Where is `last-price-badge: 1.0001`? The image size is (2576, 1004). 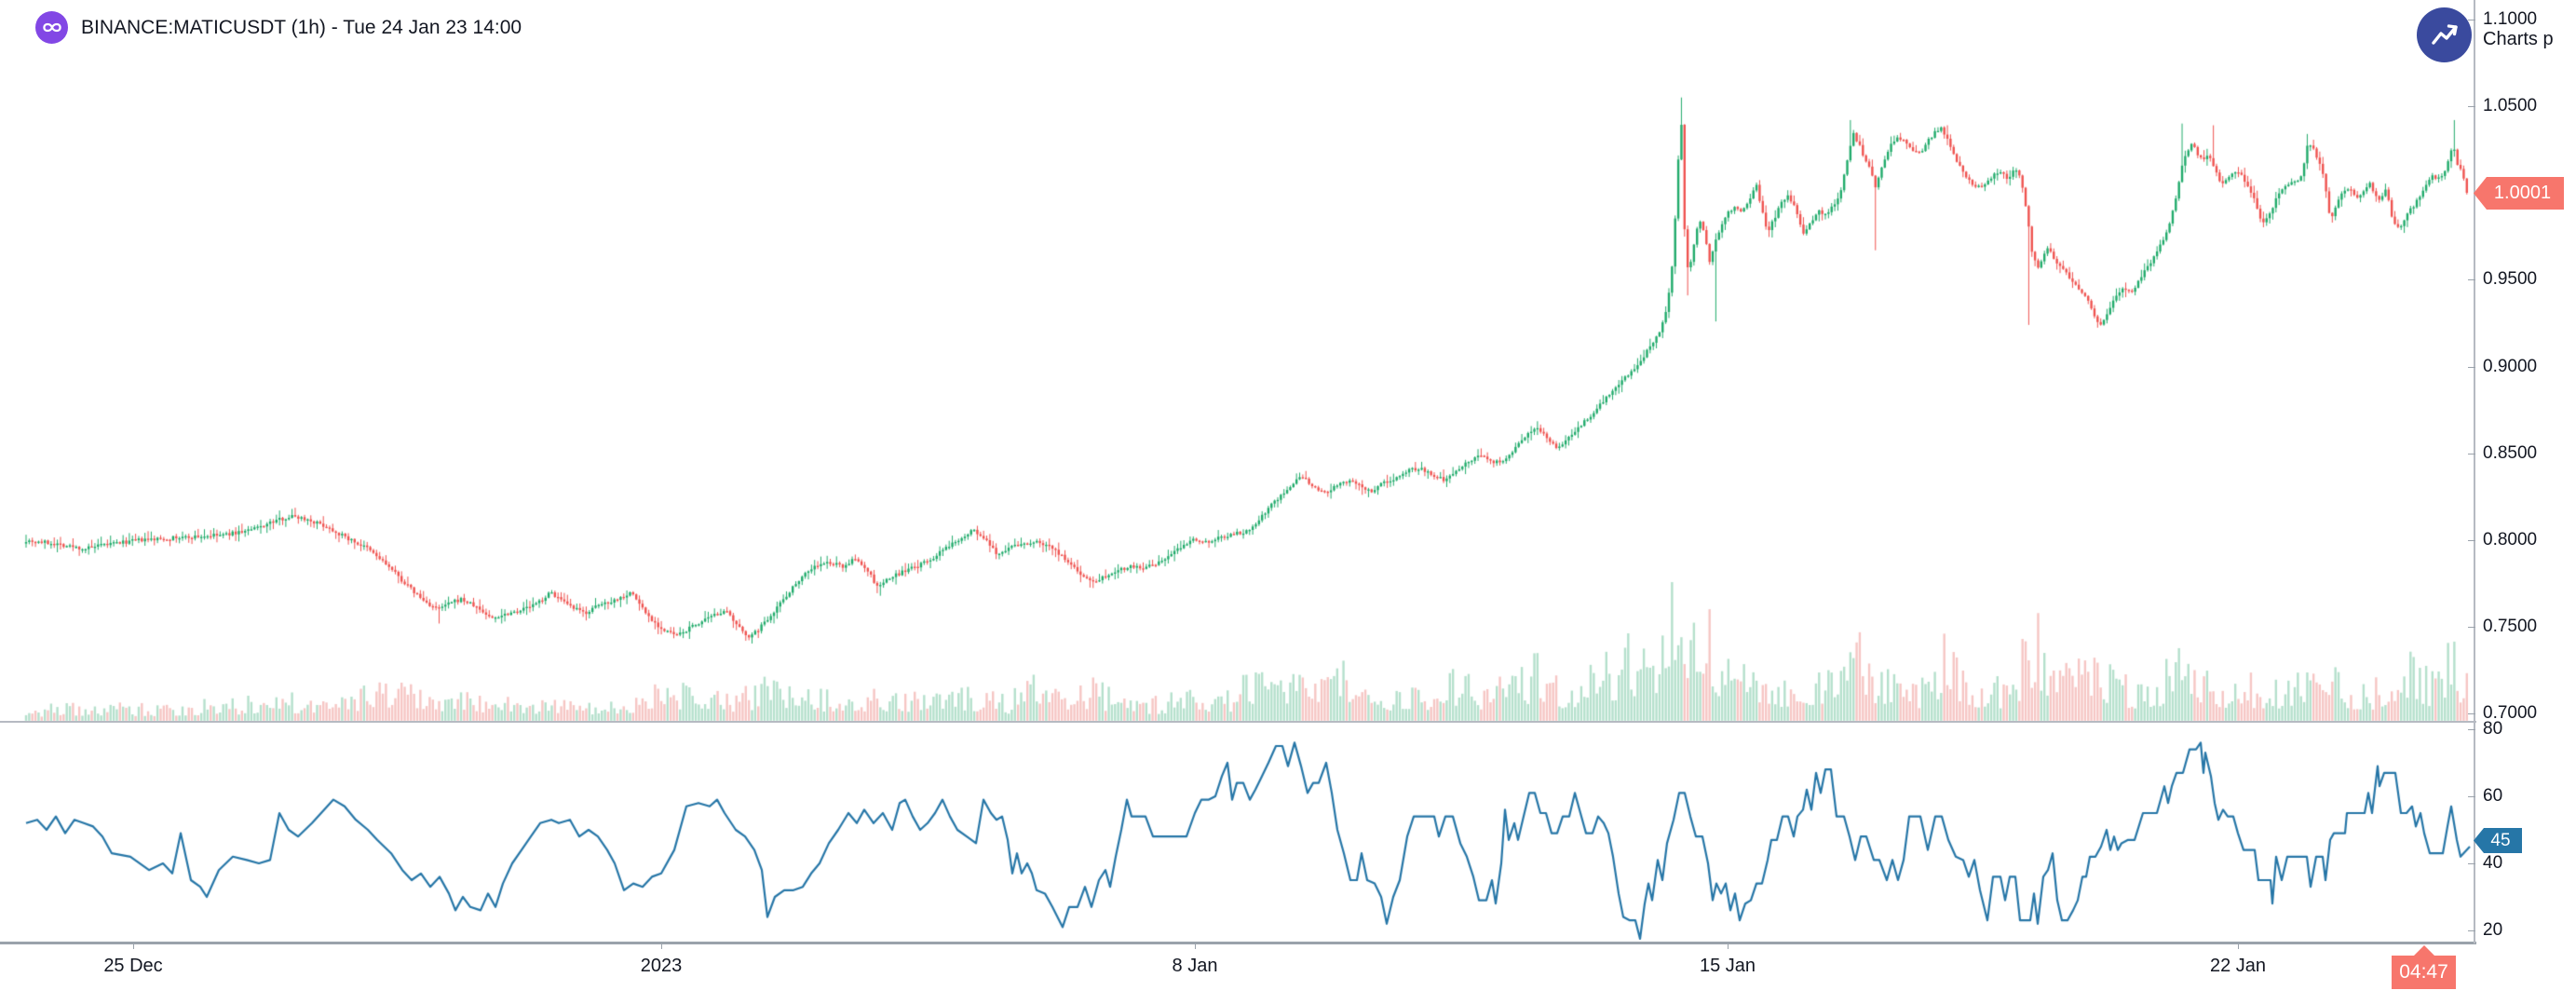
last-price-badge: 1.0001 is located at coordinates (2519, 193).